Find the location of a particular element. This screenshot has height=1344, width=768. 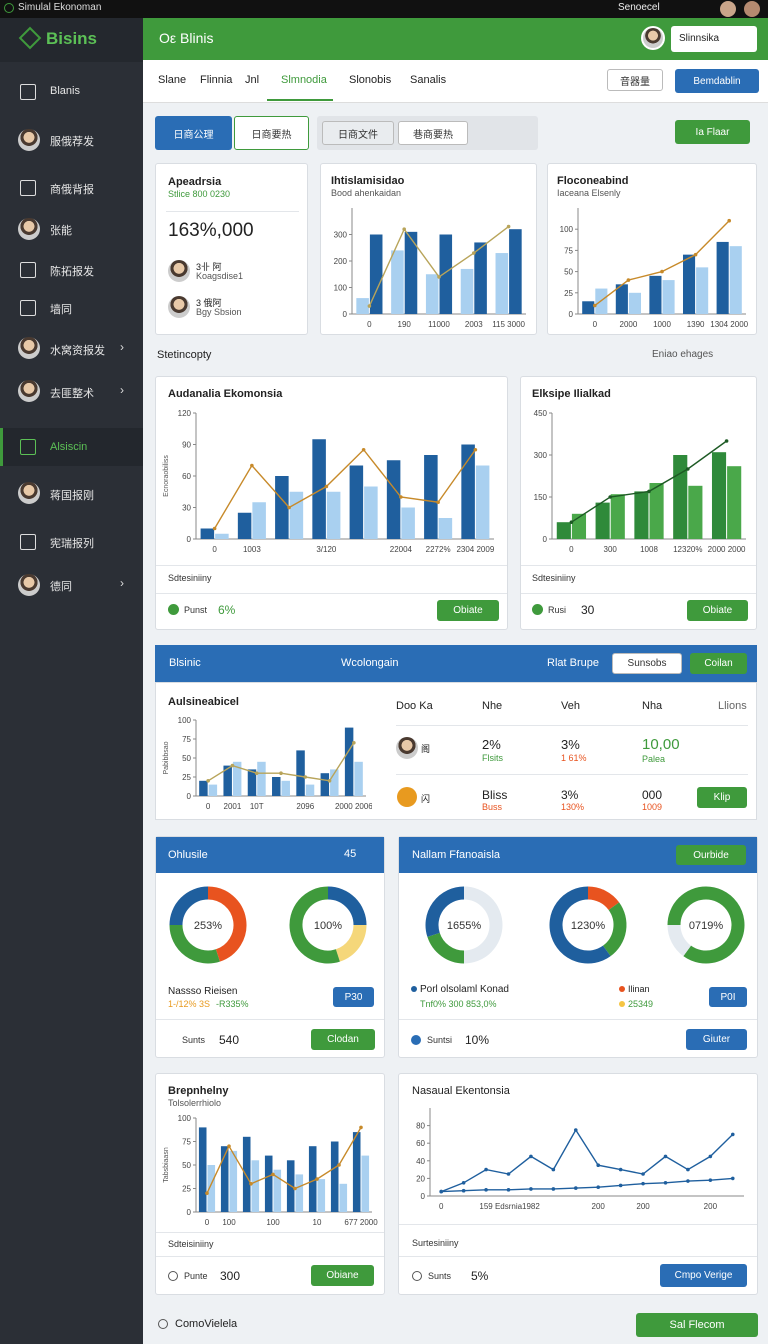

button: Sal Flecom is located at coordinates (697, 1325).